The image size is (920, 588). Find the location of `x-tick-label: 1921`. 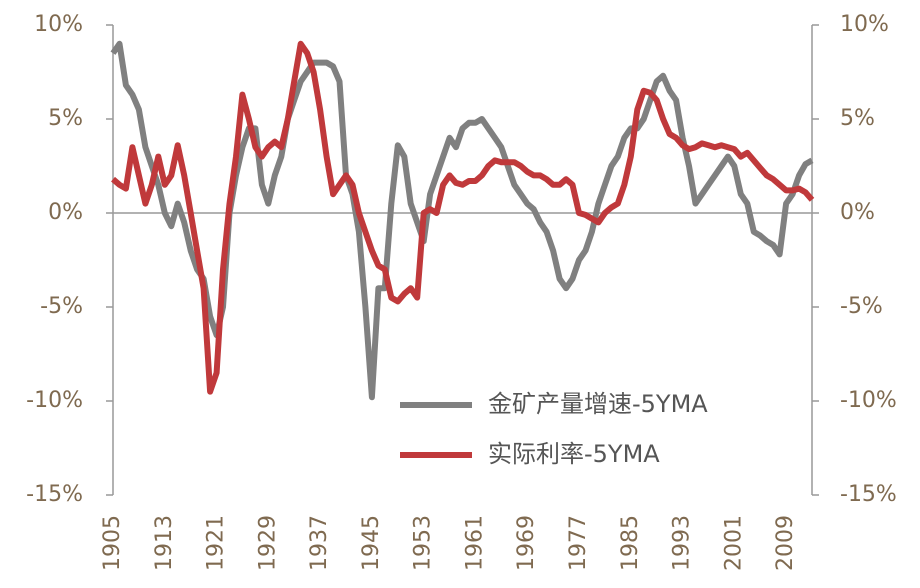

x-tick-label: 1921 is located at coordinates (216, 543).